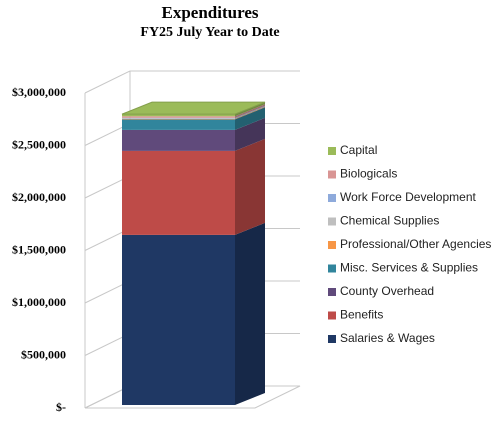  What do you see at coordinates (415, 244) in the screenshot?
I see `legend-label: Professional/Other Agencies` at bounding box center [415, 244].